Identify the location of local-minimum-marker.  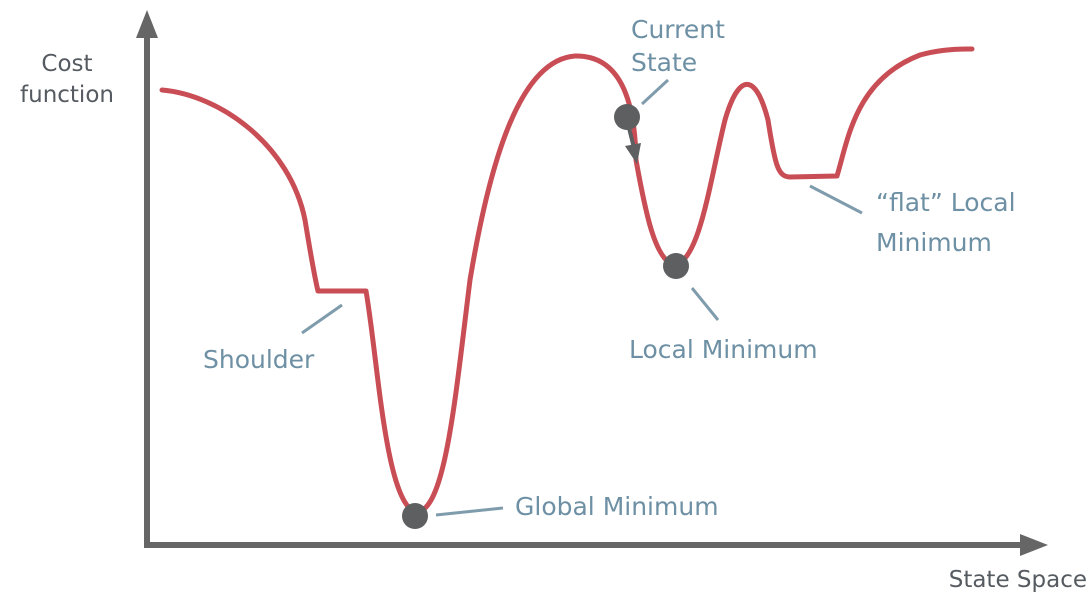
(676, 266).